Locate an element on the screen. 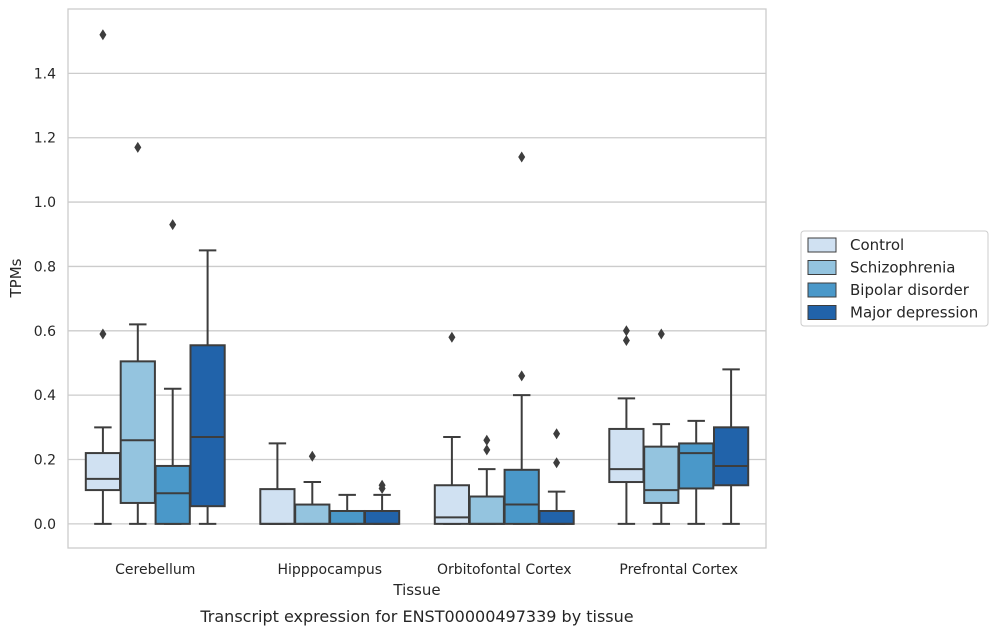 Image resolution: width=997 pixels, height=634 pixels. y-tick-label: 0.2 is located at coordinates (45, 461).